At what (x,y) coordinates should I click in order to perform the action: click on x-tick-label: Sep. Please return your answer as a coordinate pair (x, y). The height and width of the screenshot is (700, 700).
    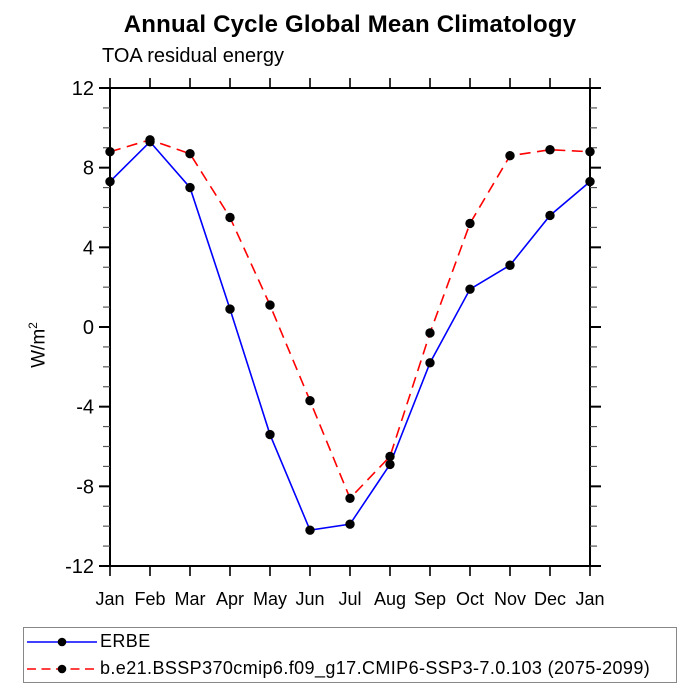
    Looking at the image, I should click on (430, 599).